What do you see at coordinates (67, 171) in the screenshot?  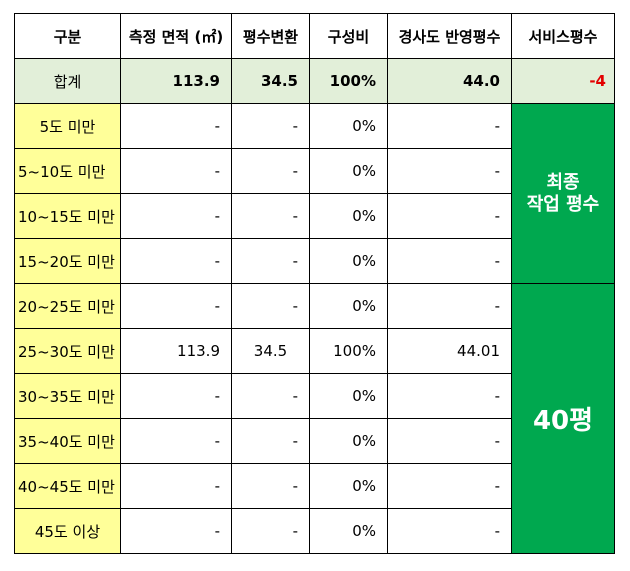 I see `range-label: 5~10도 미만` at bounding box center [67, 171].